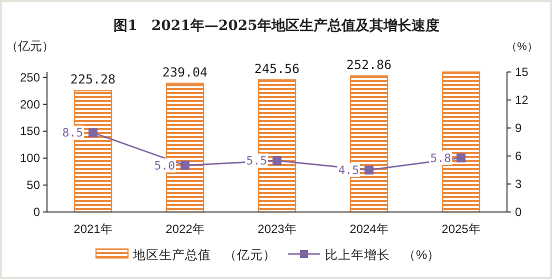 The height and width of the screenshot is (280, 553). What do you see at coordinates (277, 25) in the screenshot?
I see `chart-title: 图1 2021年—2025年地区生产总值及其增长速度` at bounding box center [277, 25].